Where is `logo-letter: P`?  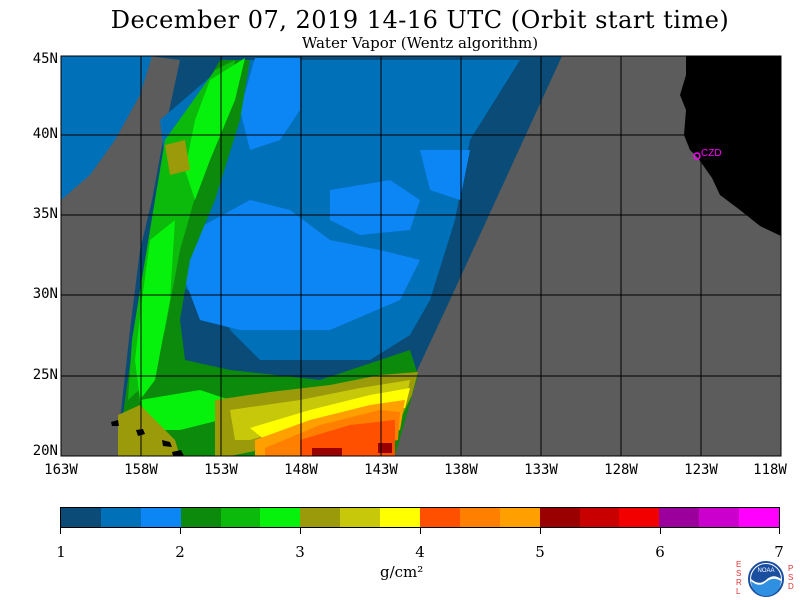
logo-letter: P is located at coordinates (791, 568).